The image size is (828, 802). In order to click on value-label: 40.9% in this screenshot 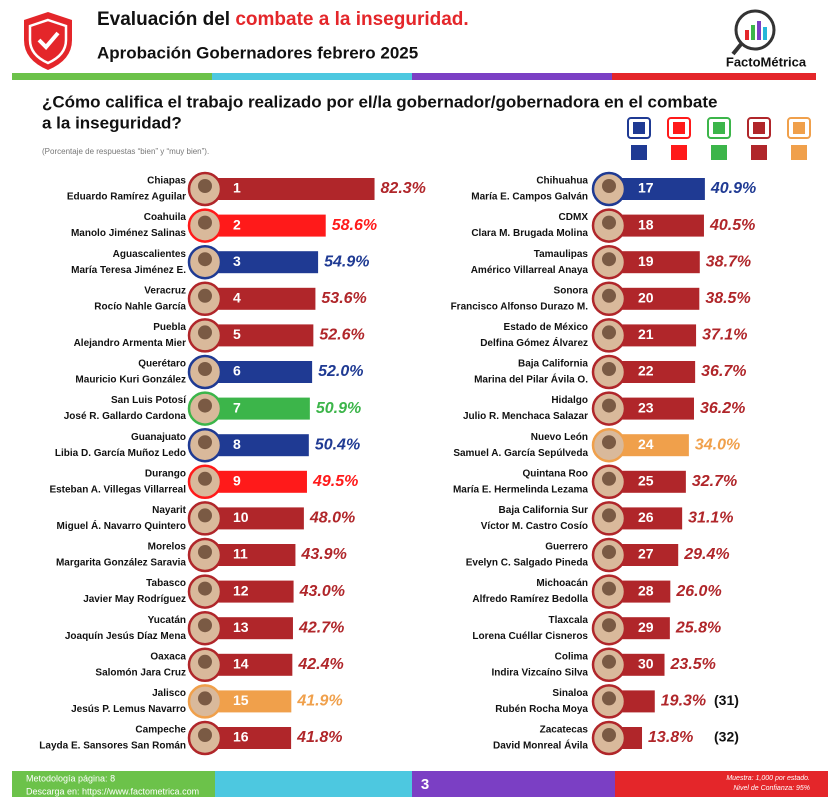, I will do `click(733, 188)`.